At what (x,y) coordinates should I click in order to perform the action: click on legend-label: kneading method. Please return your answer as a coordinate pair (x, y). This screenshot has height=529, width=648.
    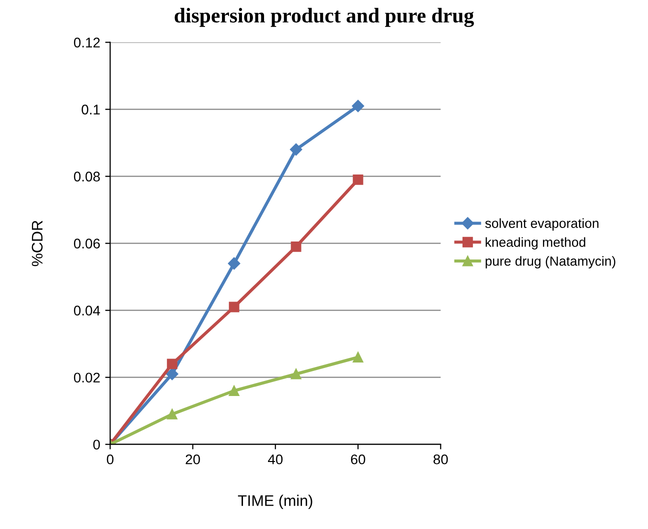
    Looking at the image, I should click on (536, 243).